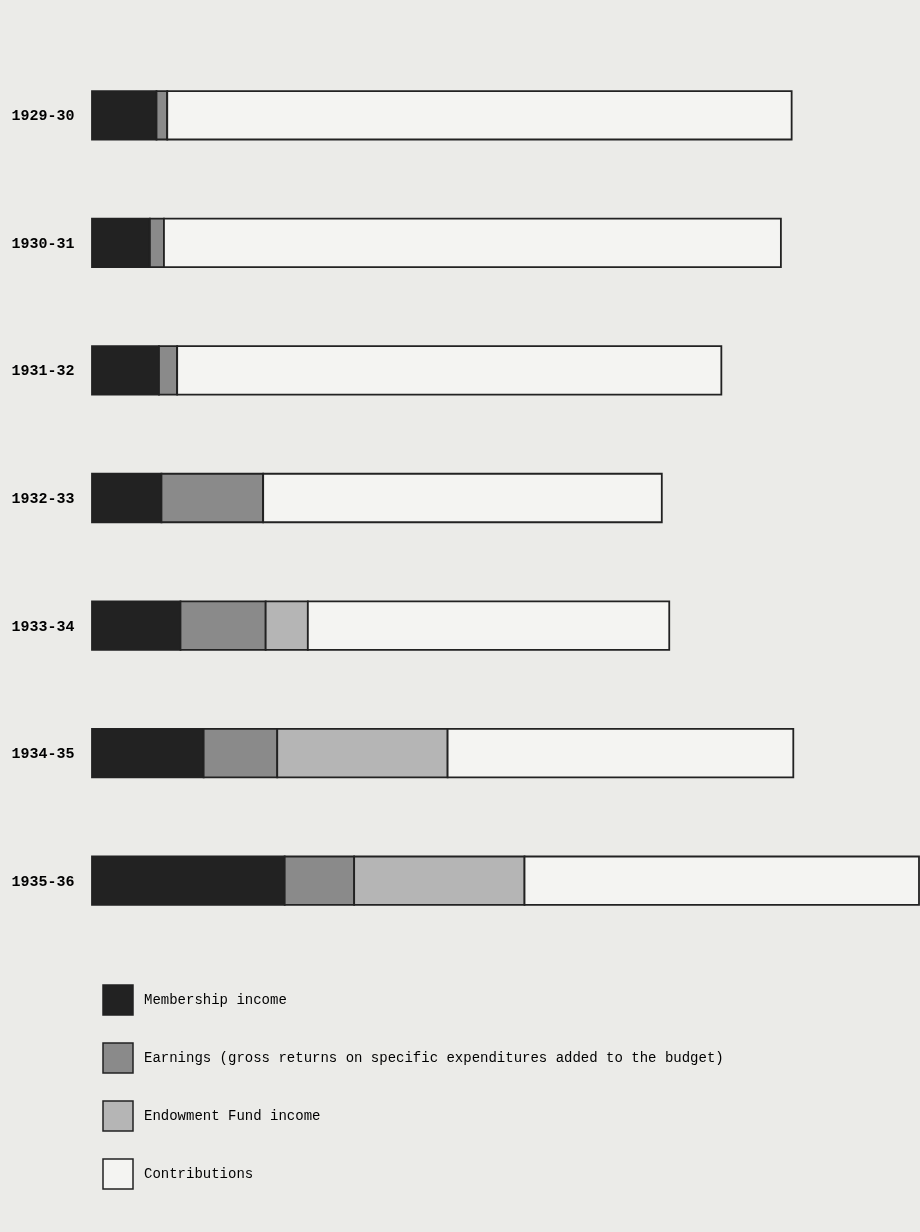 The height and width of the screenshot is (1232, 920). Describe the element at coordinates (232, 1116) in the screenshot. I see `legend-label: Endowment Fund income` at that location.